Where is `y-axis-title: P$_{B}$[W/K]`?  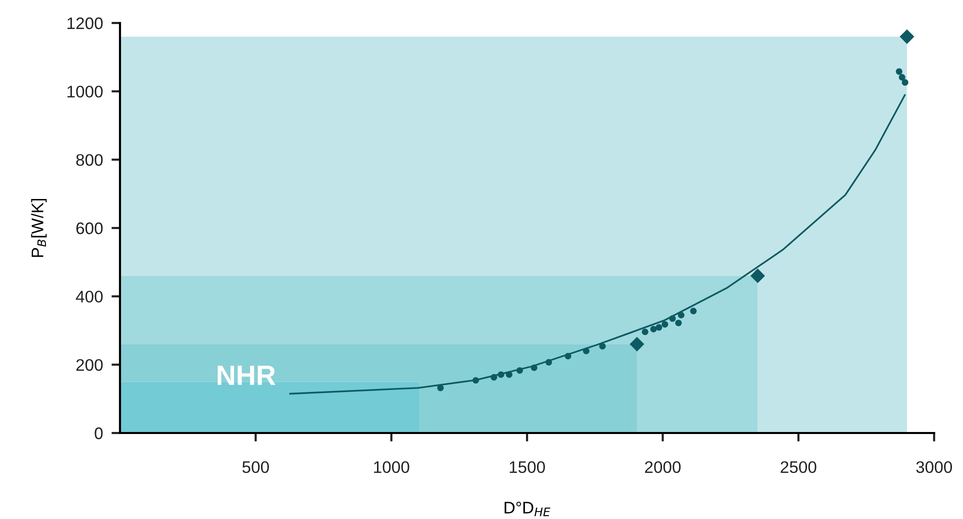
y-axis-title: P$_{B}$[W/K] is located at coordinates (39, 227).